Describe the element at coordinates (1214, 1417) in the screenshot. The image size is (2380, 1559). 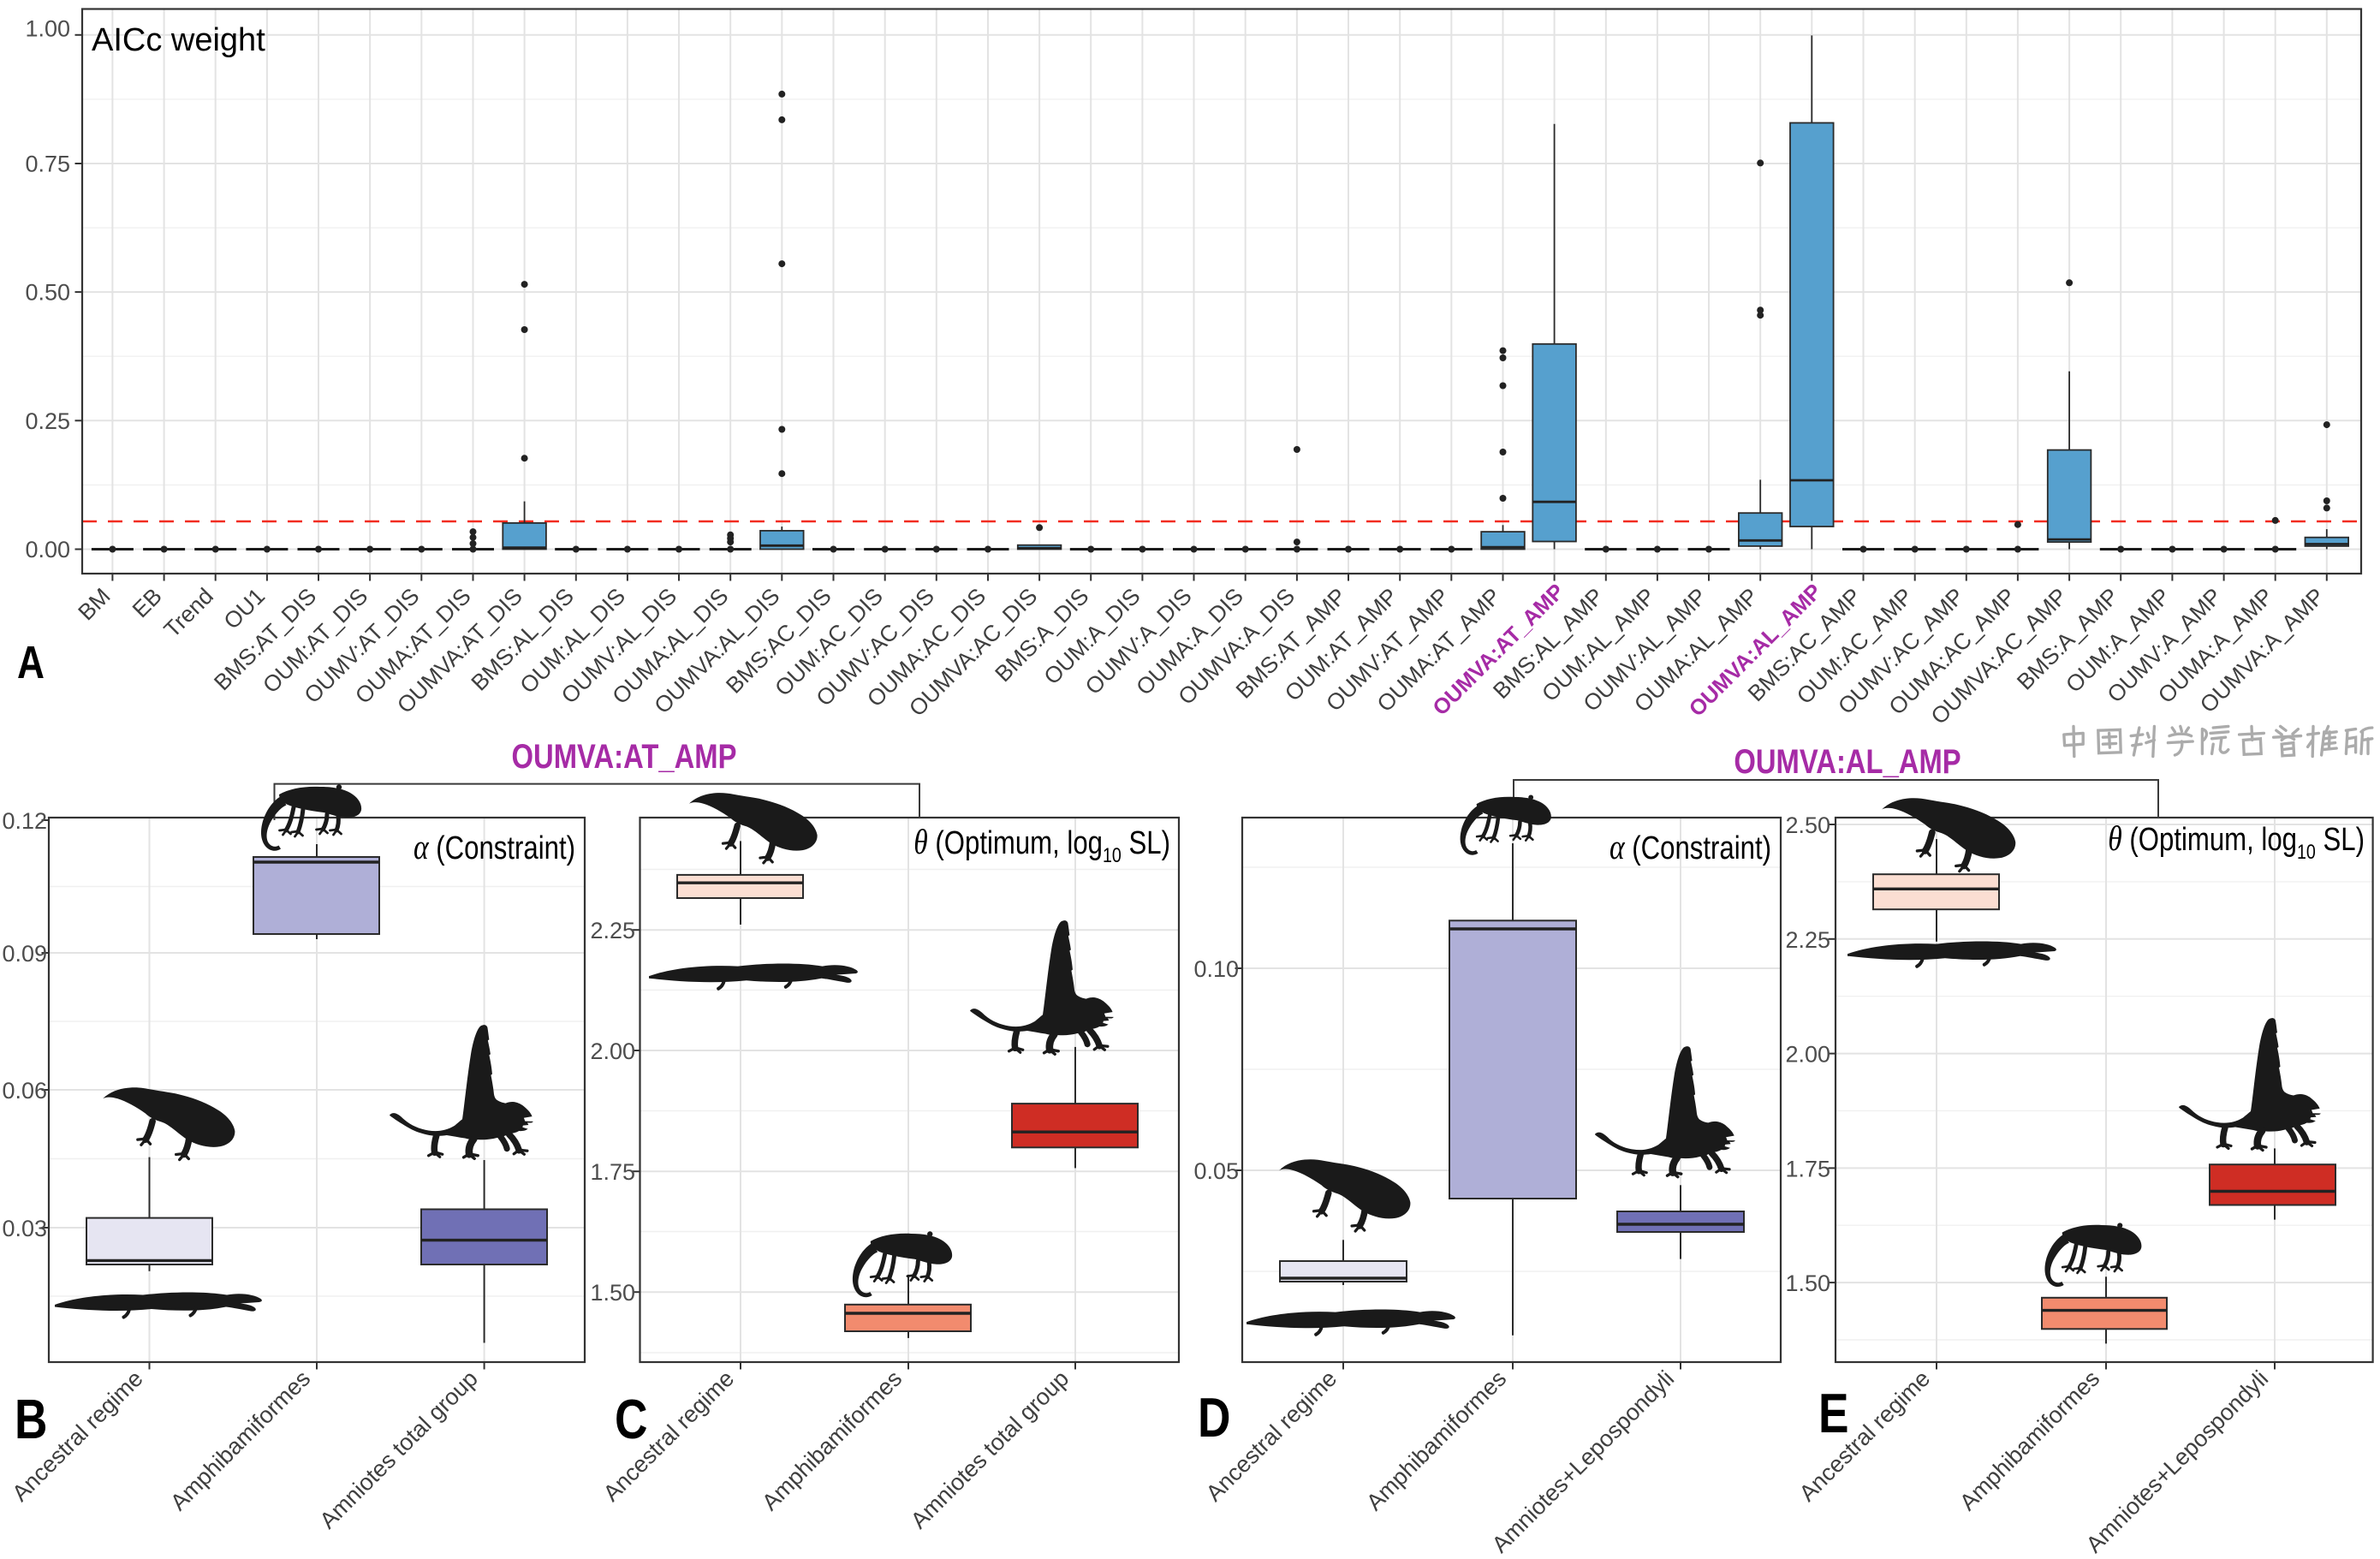
I see `svg-text: D` at that location.